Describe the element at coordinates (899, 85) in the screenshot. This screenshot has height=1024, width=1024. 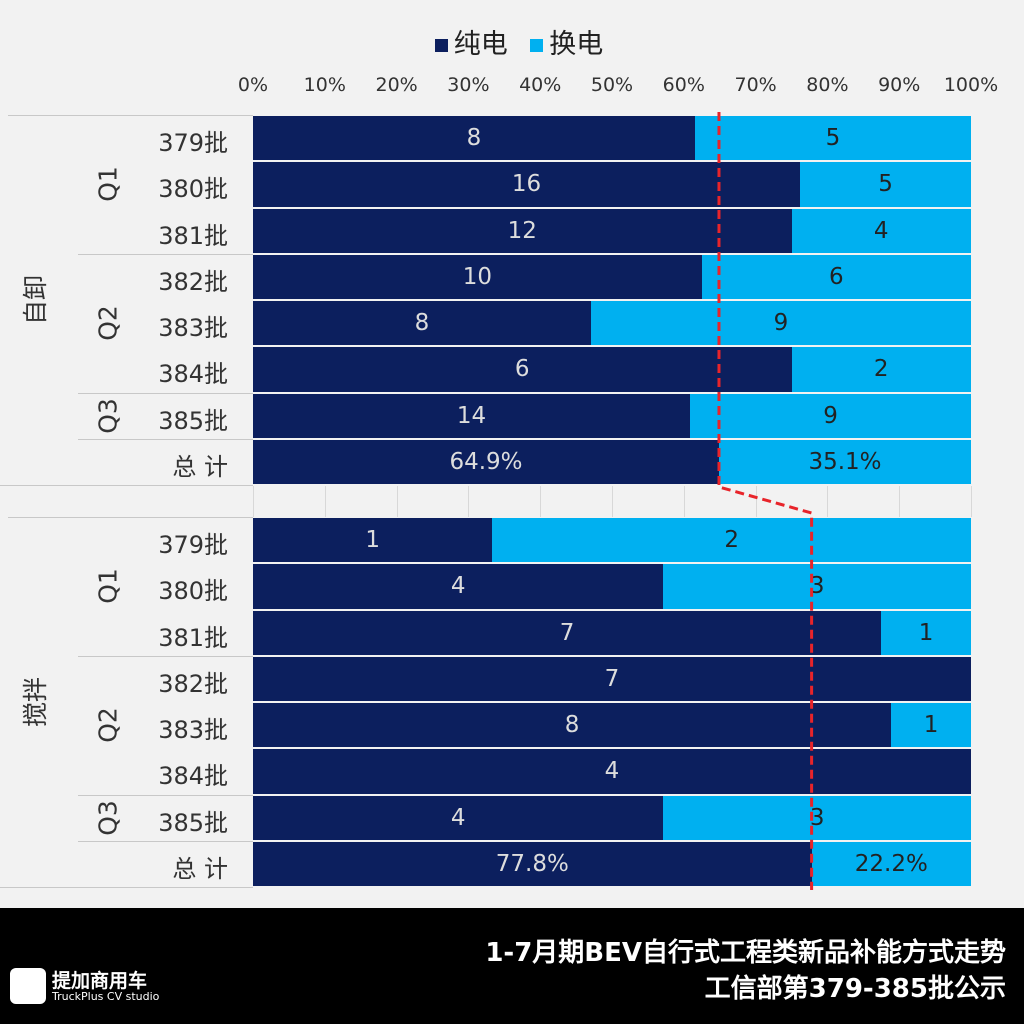
I see `x-tick-label: 90%` at that location.